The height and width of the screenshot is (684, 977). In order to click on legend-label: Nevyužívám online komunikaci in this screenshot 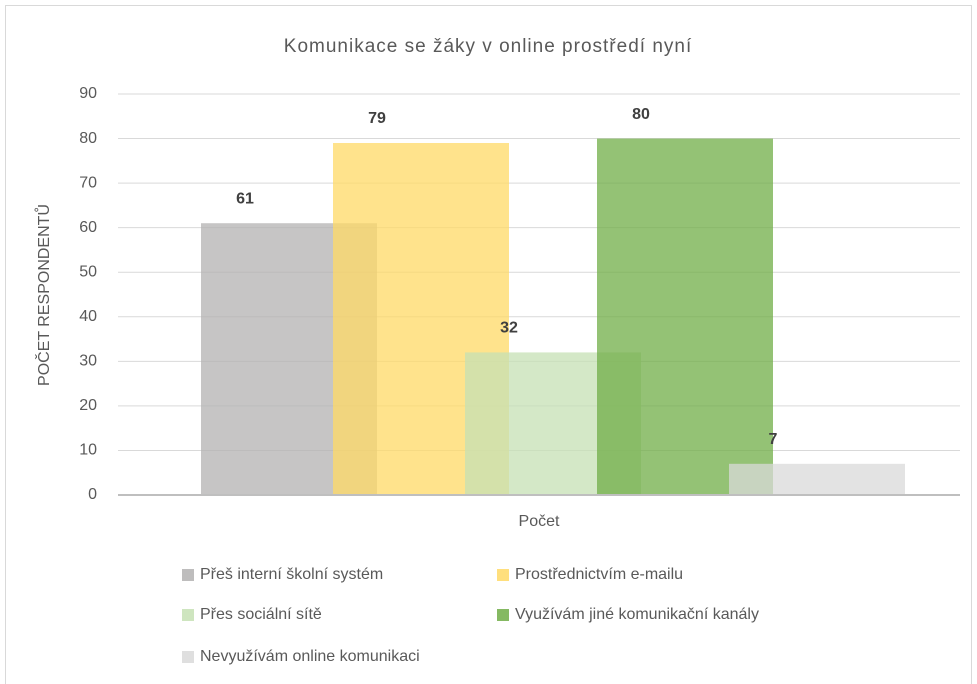, I will do `click(310, 656)`.